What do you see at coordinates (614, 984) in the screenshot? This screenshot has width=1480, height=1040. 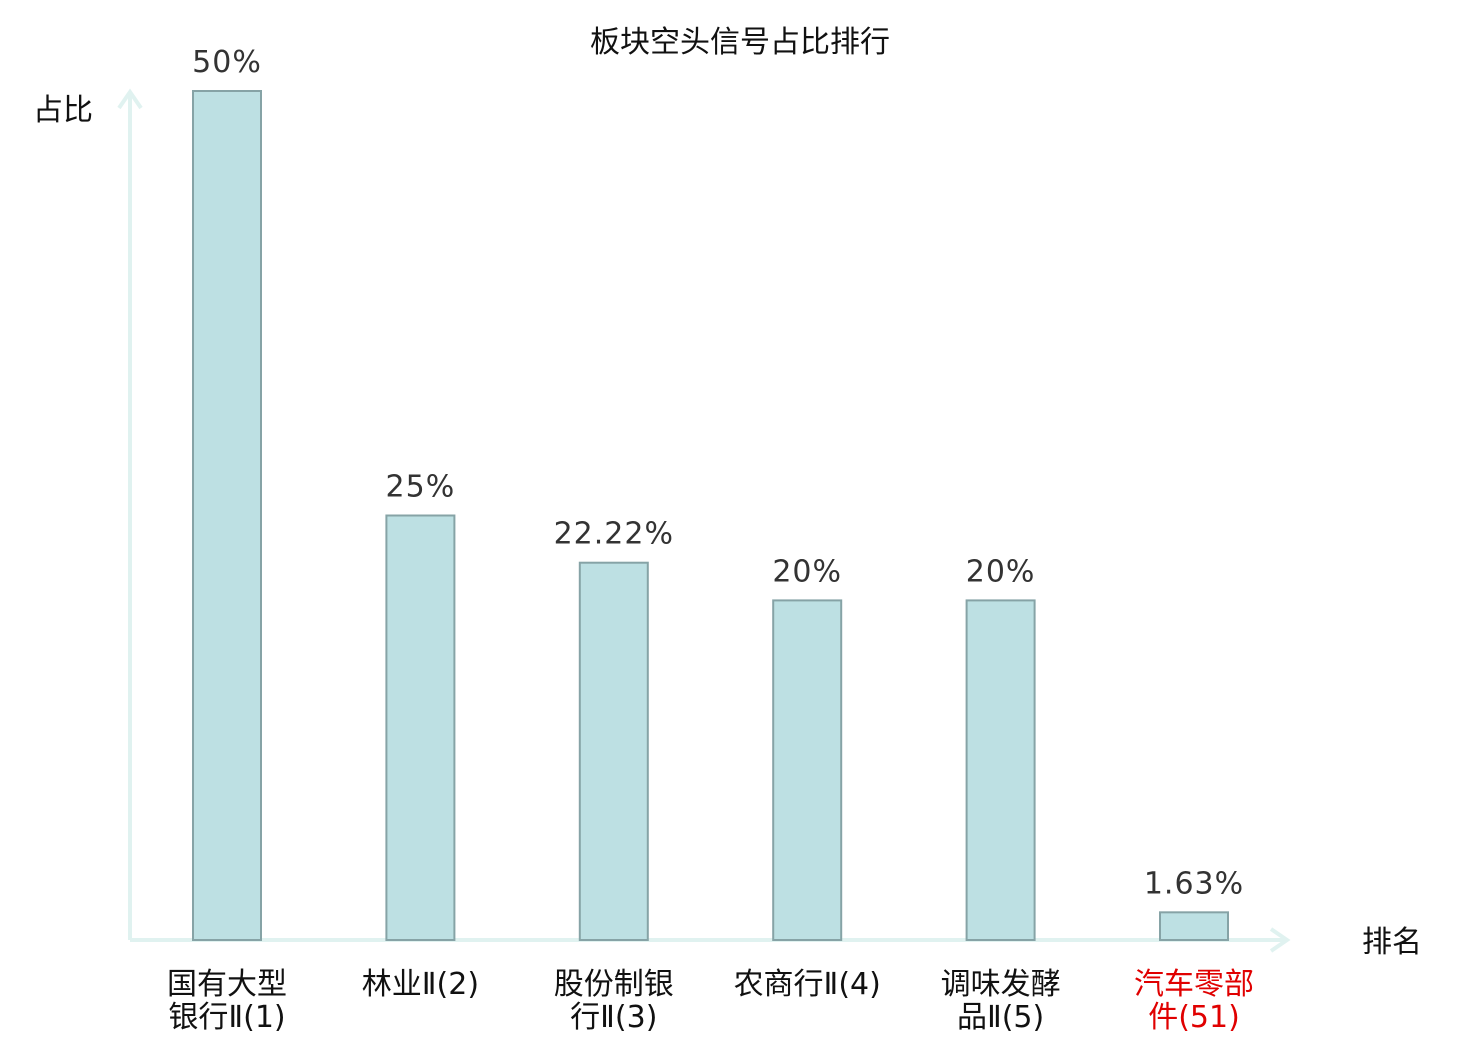 I see `category-label-line: 股份制银` at bounding box center [614, 984].